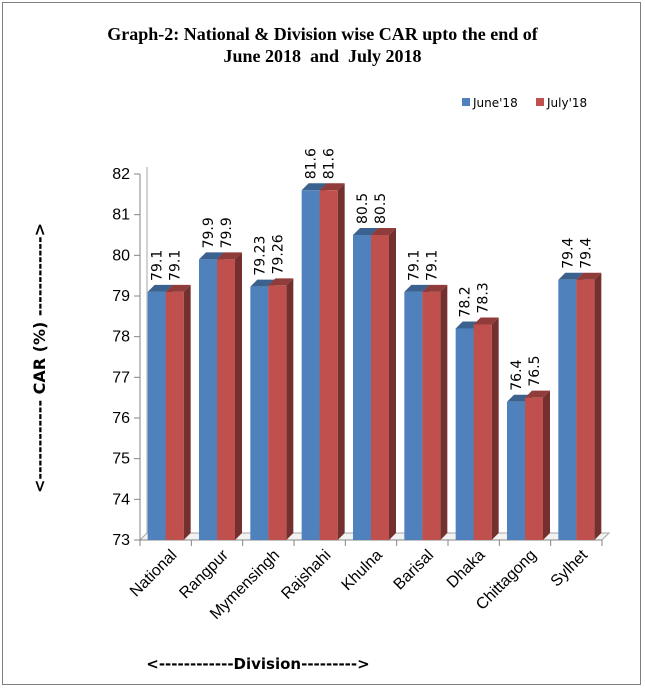  Describe the element at coordinates (570, 568) in the screenshot. I see `x-tick-label: Sylhet` at that location.